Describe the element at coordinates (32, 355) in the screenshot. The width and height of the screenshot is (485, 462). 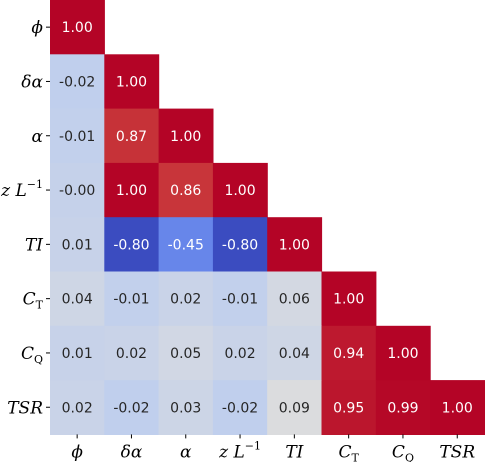
I see `y-tick-label-cq: CQ` at that location.